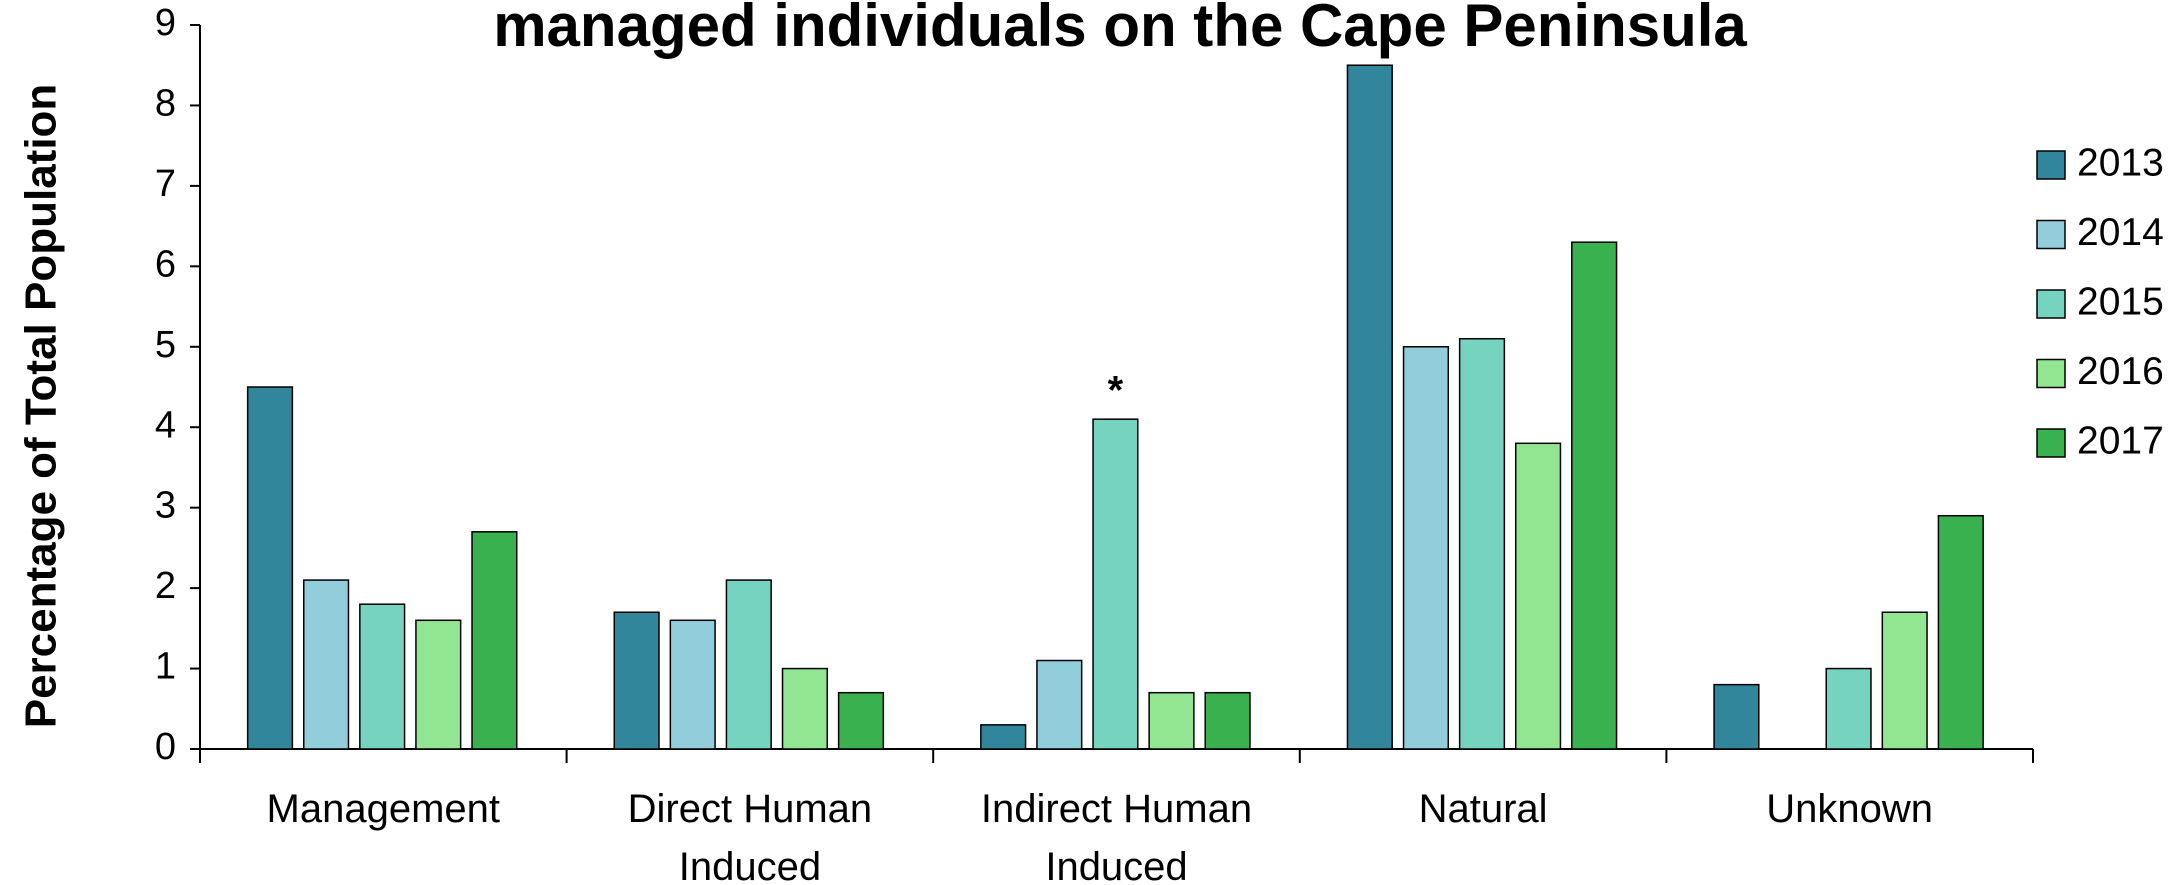 The height and width of the screenshot is (885, 2183). What do you see at coordinates (165, 667) in the screenshot?
I see `y-tick-label: 1` at bounding box center [165, 667].